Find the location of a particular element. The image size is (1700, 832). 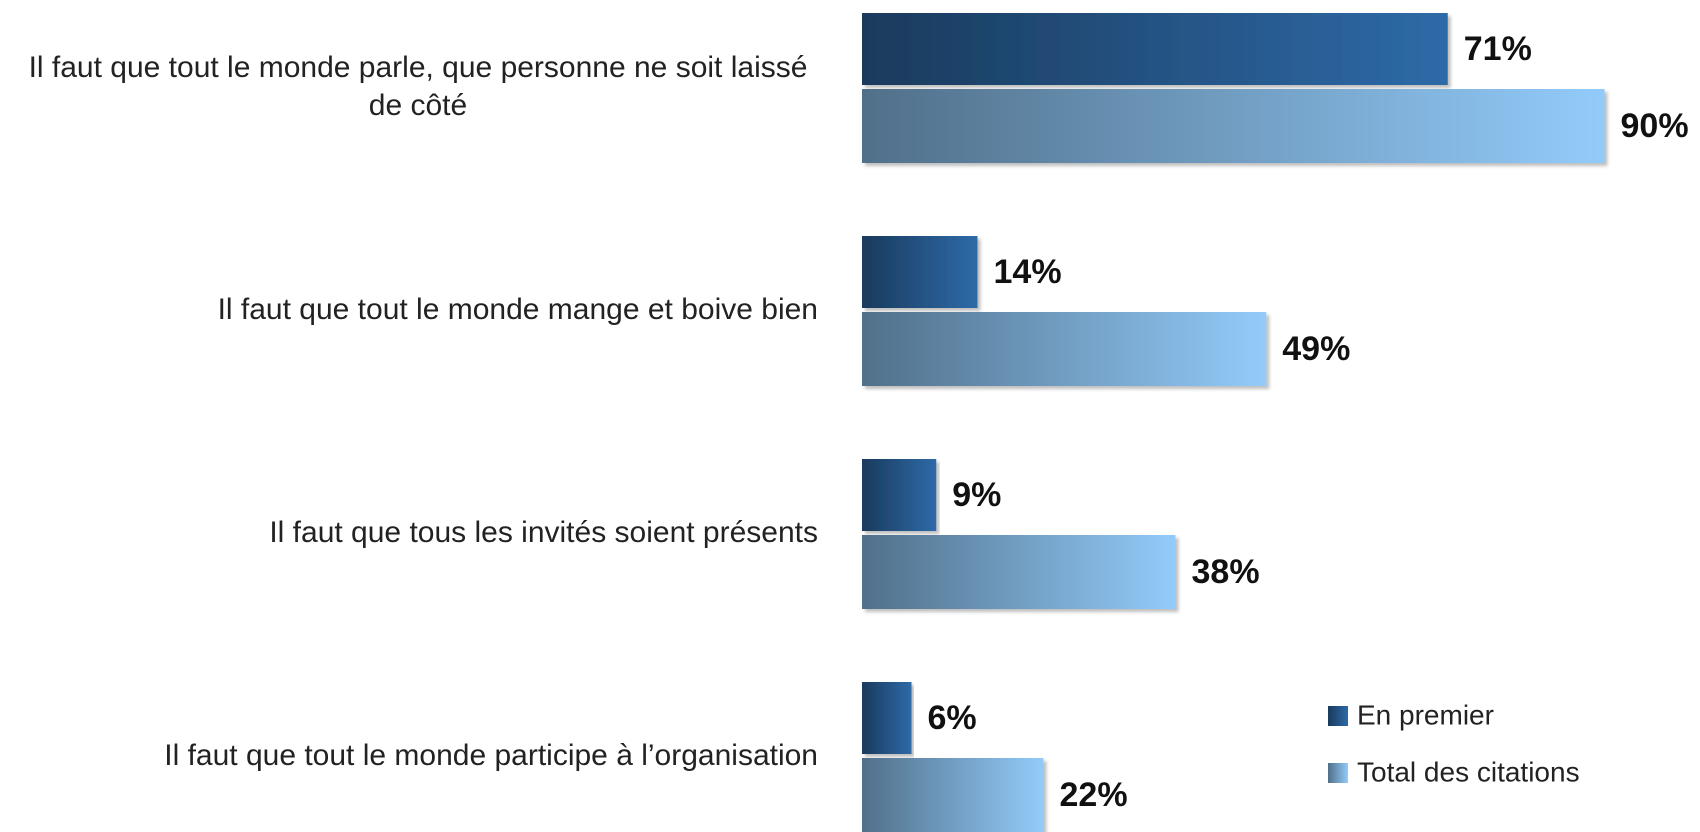

value-label: 14% is located at coordinates (1028, 272).